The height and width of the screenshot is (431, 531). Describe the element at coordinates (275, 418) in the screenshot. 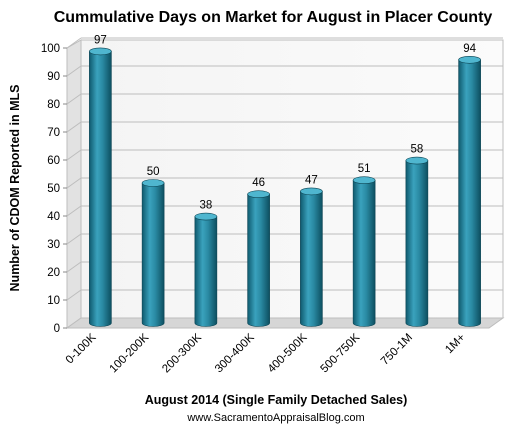

I see `source-credit: www.SacramentoAppraisalBlog.com` at that location.